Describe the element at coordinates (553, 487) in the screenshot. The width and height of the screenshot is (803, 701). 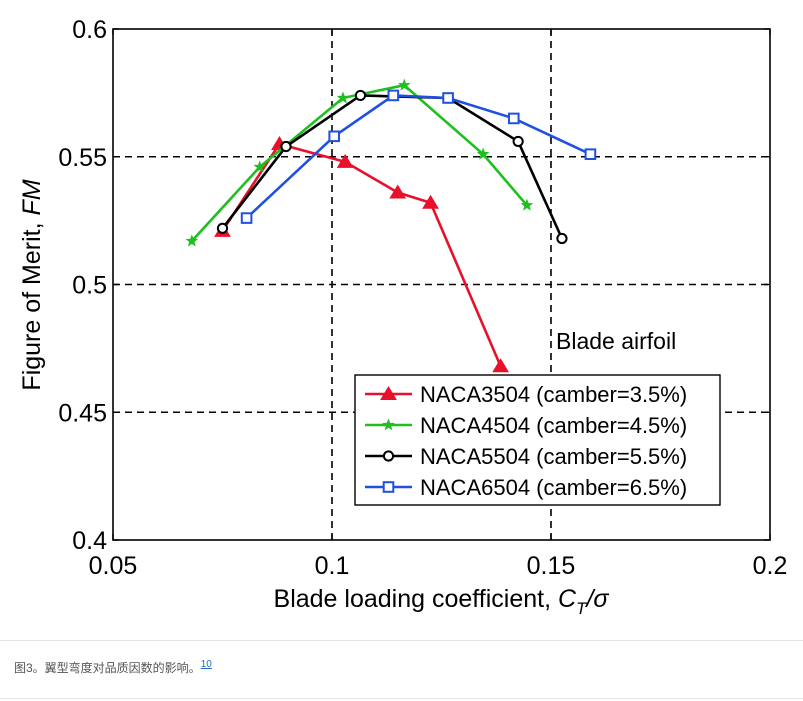
I see `legend-label: NACA6504 (camber=6.5%)` at that location.